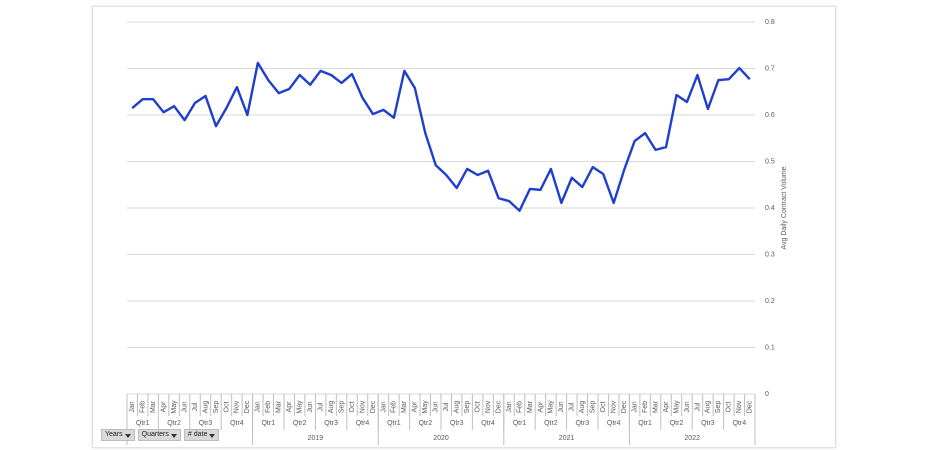 The image size is (925, 450). What do you see at coordinates (770, 161) in the screenshot?
I see `y-tick-label: 0.5` at bounding box center [770, 161].